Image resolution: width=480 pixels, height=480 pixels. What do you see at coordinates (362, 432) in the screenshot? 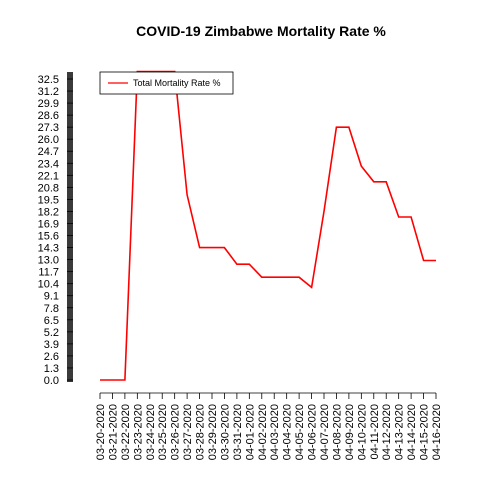
I see `x-tick-label: 04-10-2020` at bounding box center [362, 432].